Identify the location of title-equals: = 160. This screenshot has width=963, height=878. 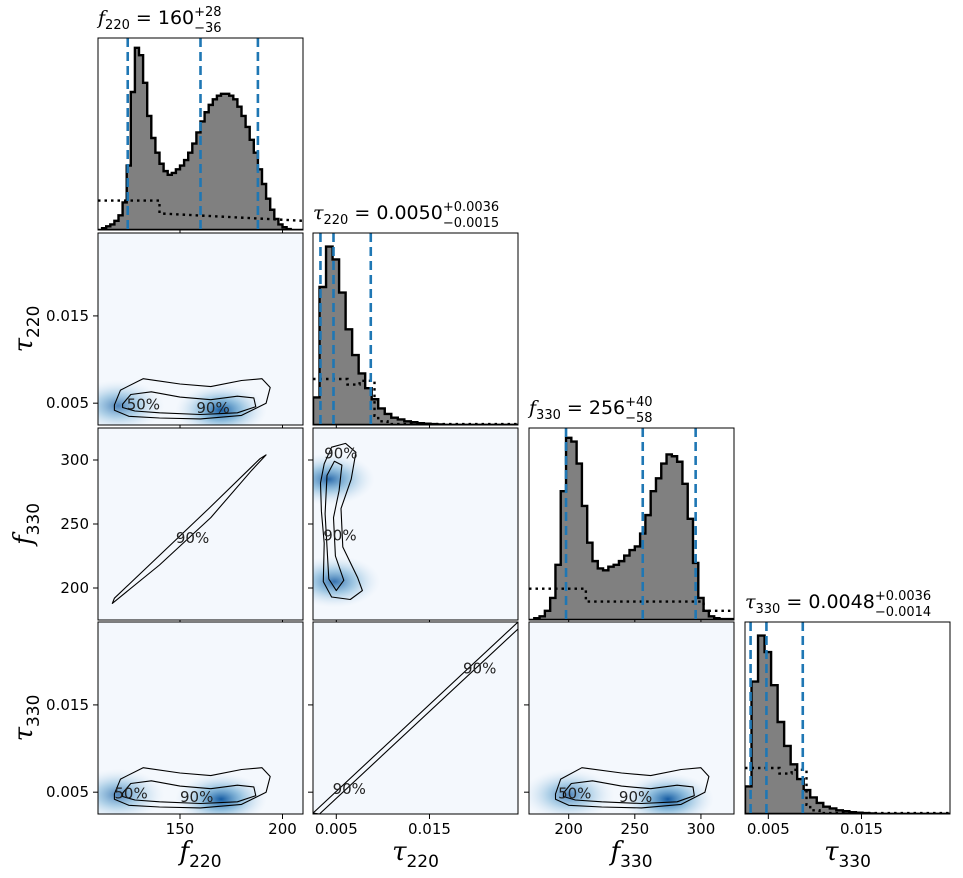
(162, 18).